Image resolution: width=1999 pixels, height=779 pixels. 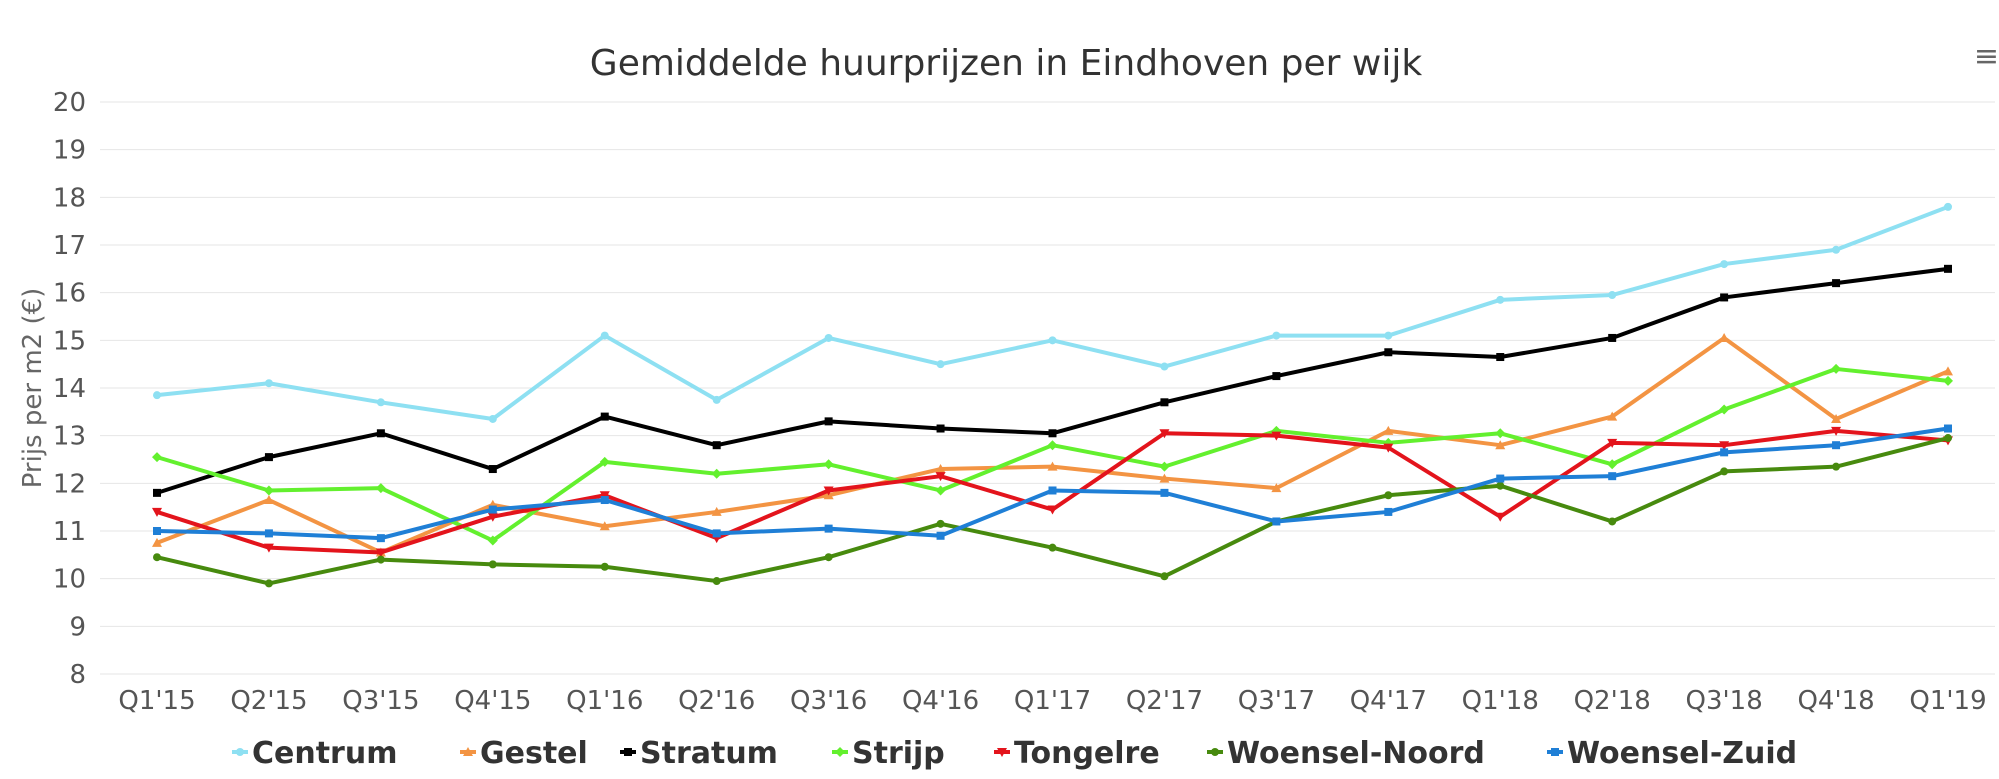 I want to click on legend-label: Woensel-Noord, so click(x=1356, y=753).